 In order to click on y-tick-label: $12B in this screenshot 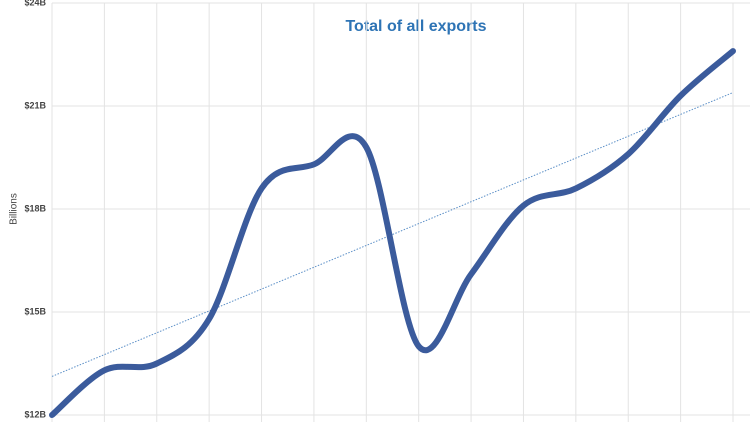, I will do `click(35, 414)`.